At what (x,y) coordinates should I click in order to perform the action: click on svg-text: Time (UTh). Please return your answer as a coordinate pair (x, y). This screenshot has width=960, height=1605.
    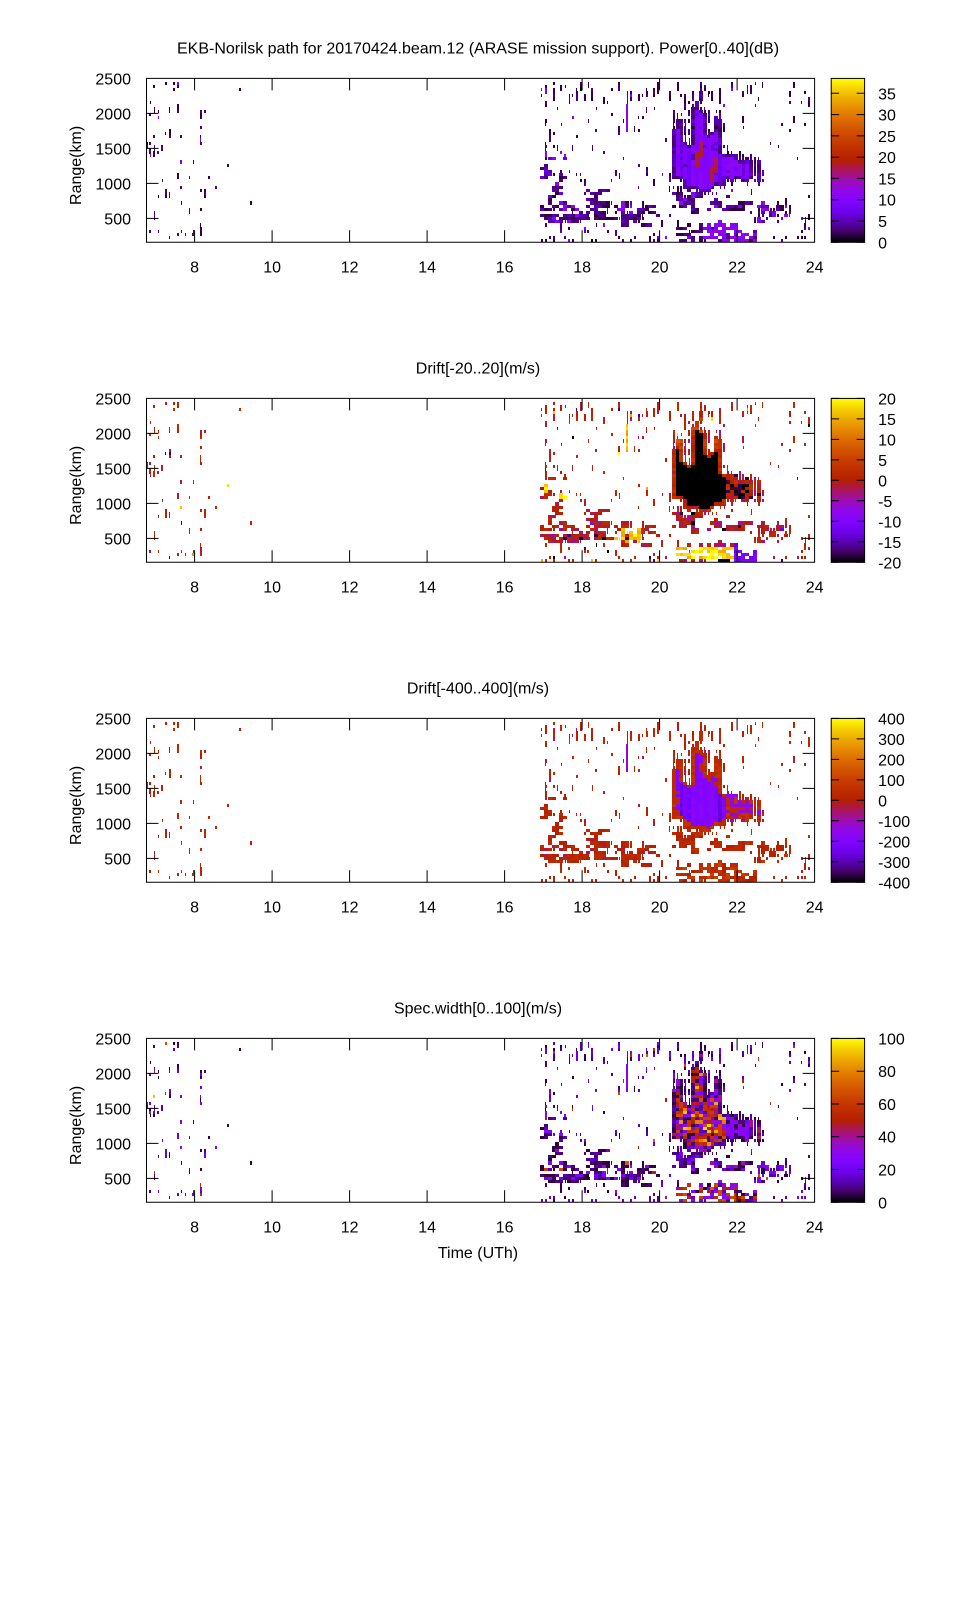
    Looking at the image, I should click on (478, 1253).